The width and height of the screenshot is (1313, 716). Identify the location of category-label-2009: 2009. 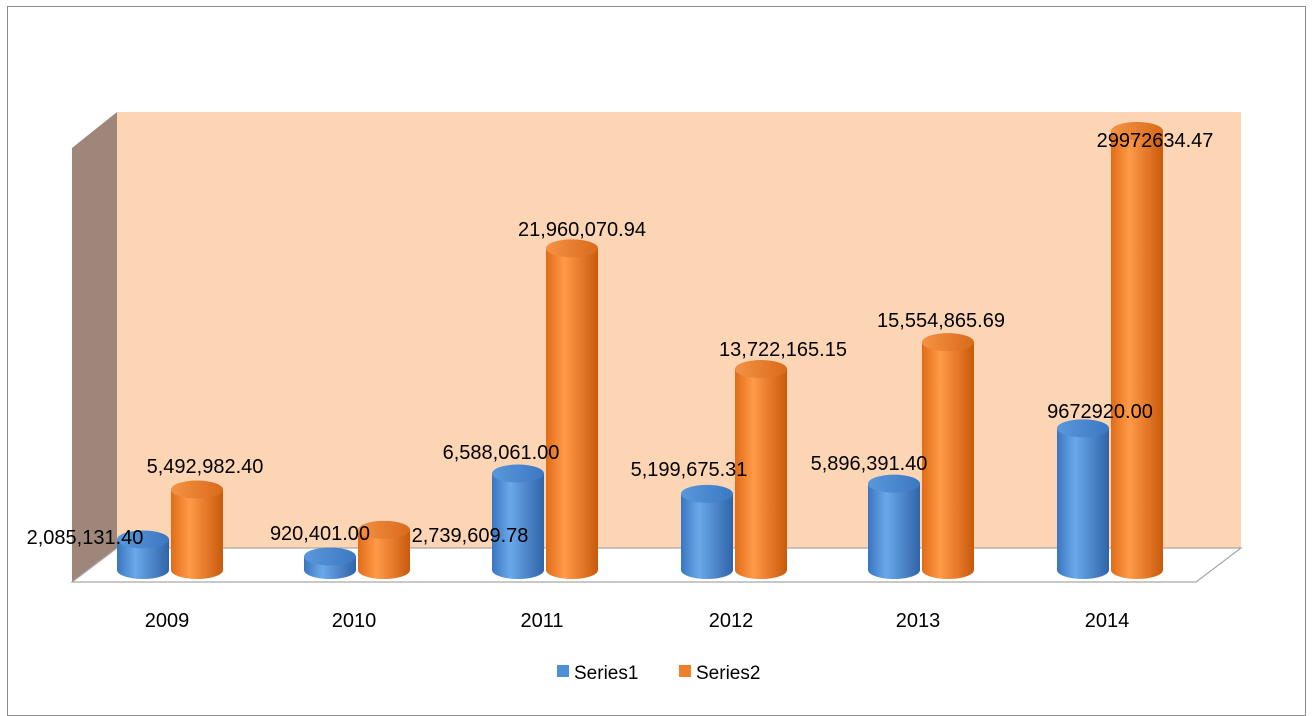
(167, 621).